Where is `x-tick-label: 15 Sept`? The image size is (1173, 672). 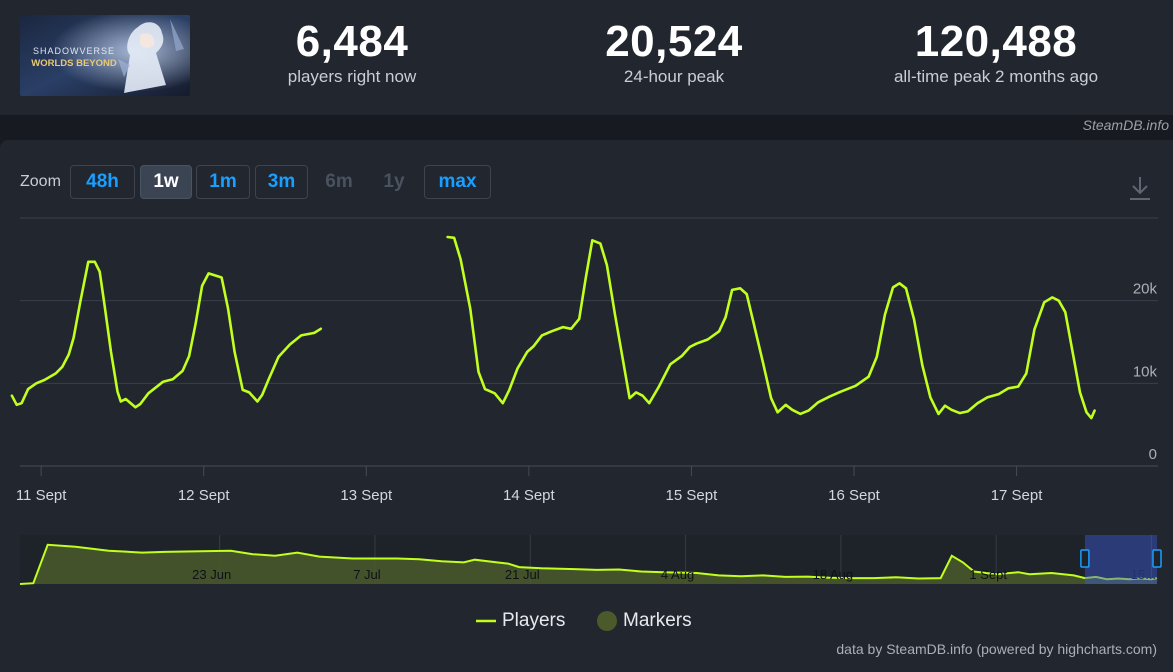 x-tick-label: 15 Sept is located at coordinates (692, 495).